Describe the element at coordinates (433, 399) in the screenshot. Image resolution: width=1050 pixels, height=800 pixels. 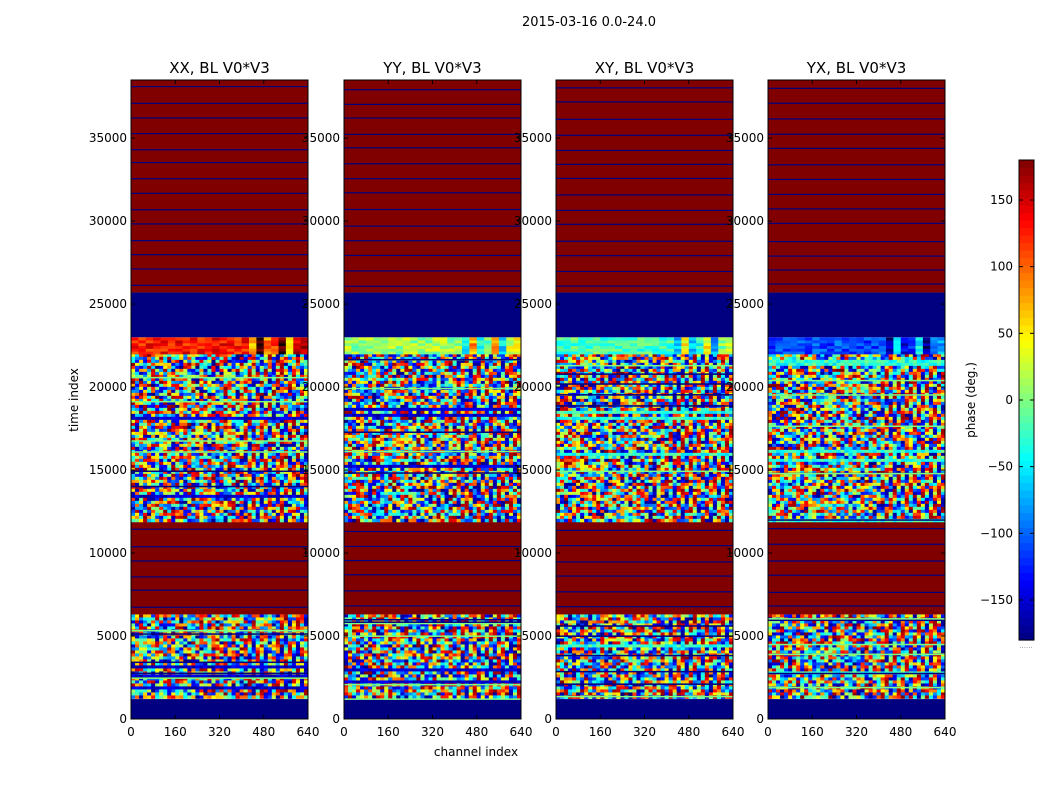
I see `heatmap-cells` at that location.